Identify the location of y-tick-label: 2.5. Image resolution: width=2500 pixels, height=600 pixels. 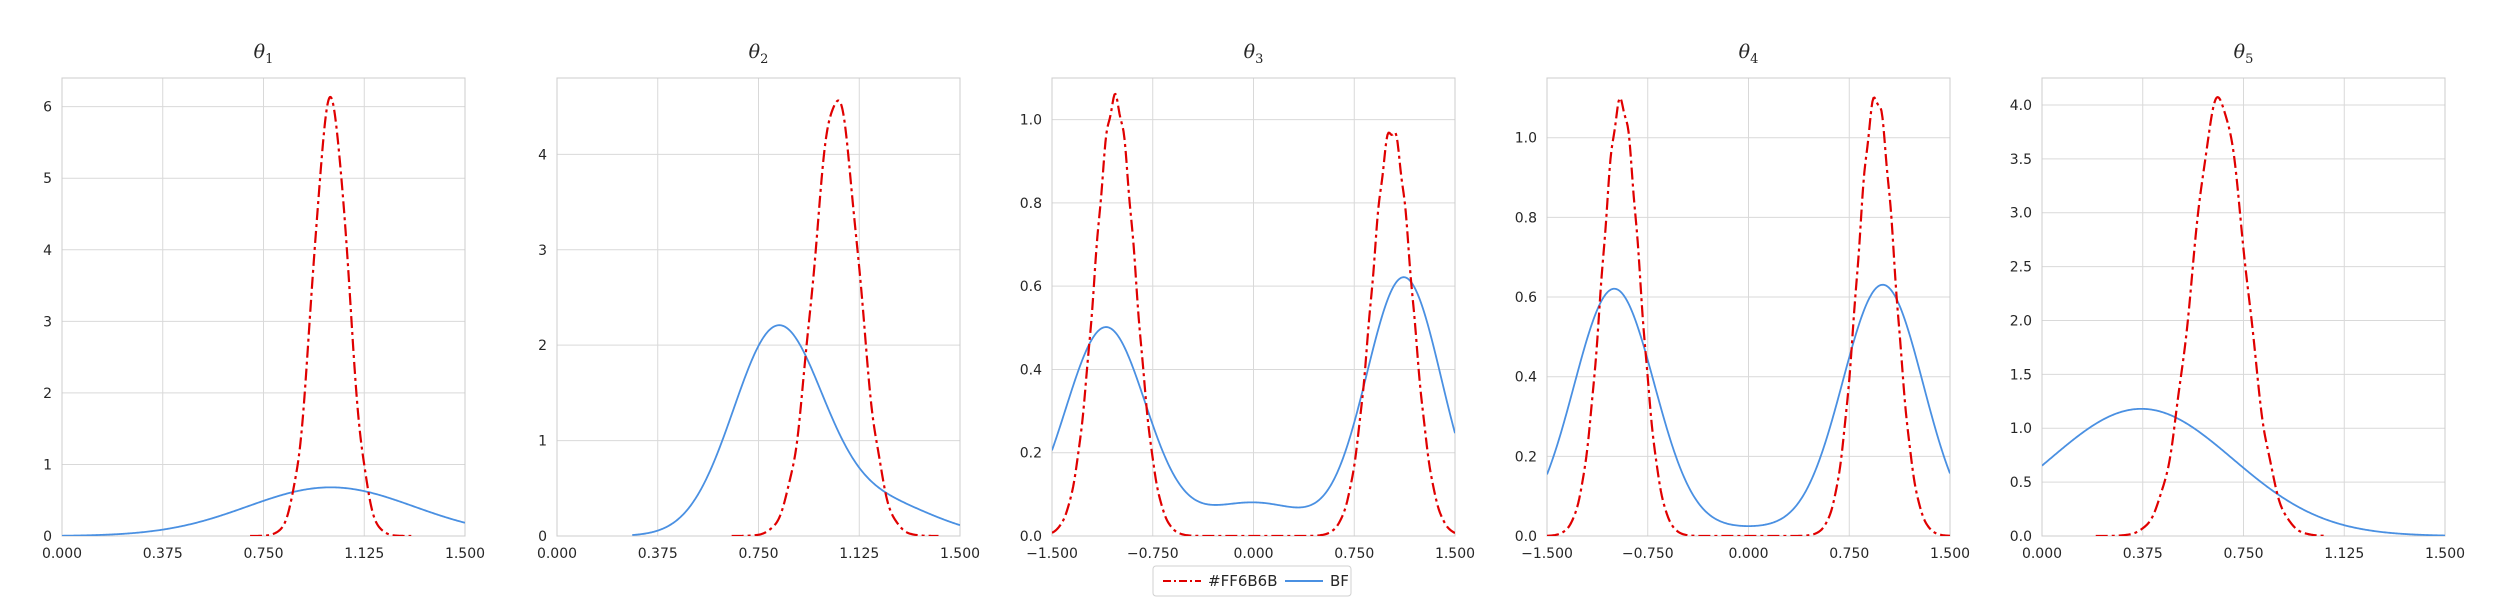
(2021, 268).